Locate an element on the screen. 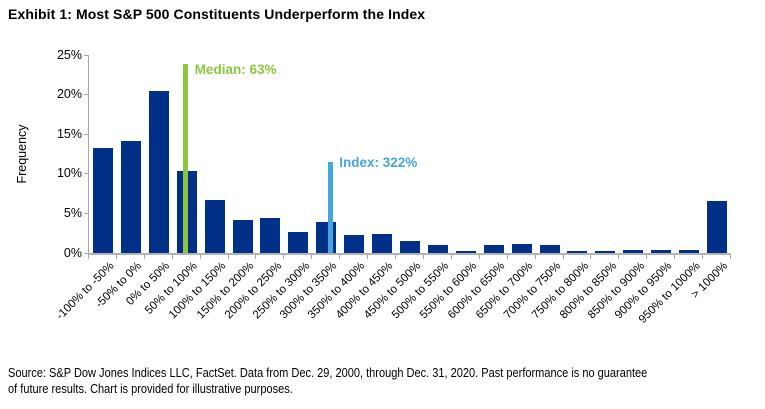 The width and height of the screenshot is (765, 409). bar-600% to 650% is located at coordinates (493, 249).